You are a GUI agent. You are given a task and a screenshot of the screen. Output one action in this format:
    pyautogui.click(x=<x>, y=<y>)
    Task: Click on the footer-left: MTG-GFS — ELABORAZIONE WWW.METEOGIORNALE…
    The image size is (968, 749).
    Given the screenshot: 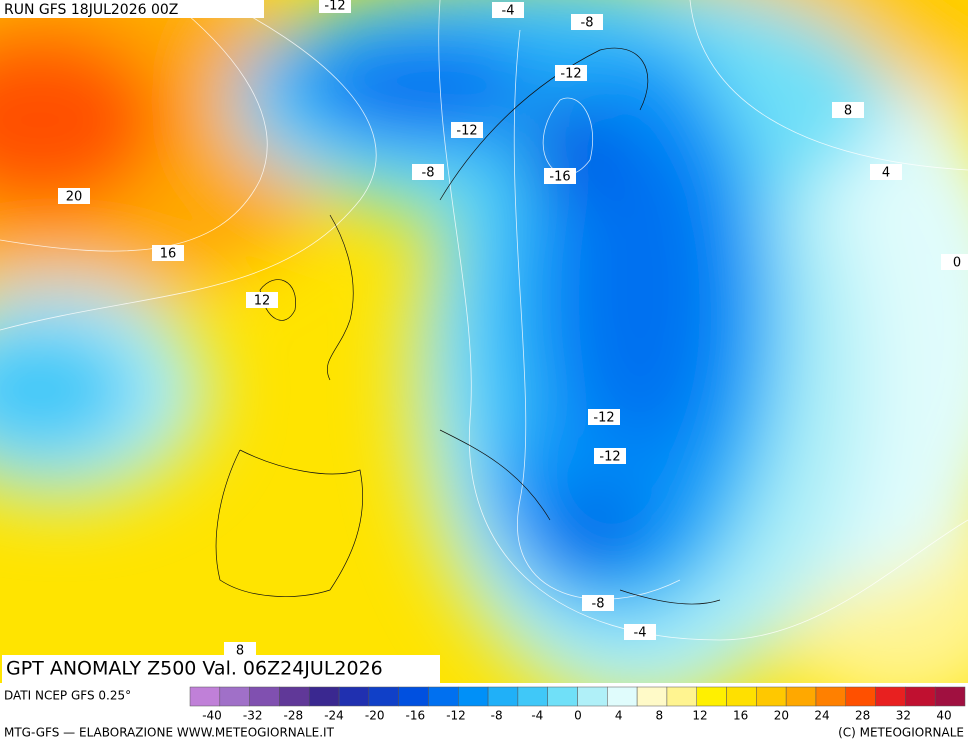 What is the action you would take?
    pyautogui.click(x=169, y=733)
    